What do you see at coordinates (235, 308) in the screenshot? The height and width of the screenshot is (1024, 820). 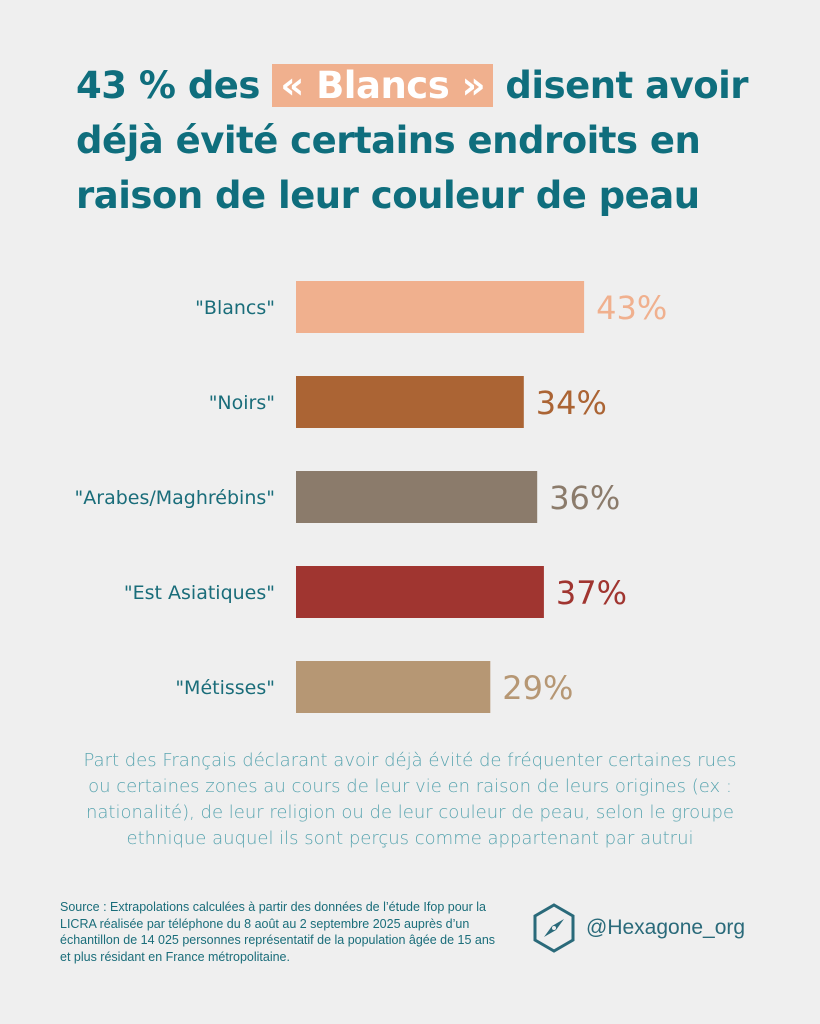 I see `category-label: "Blancs"` at bounding box center [235, 308].